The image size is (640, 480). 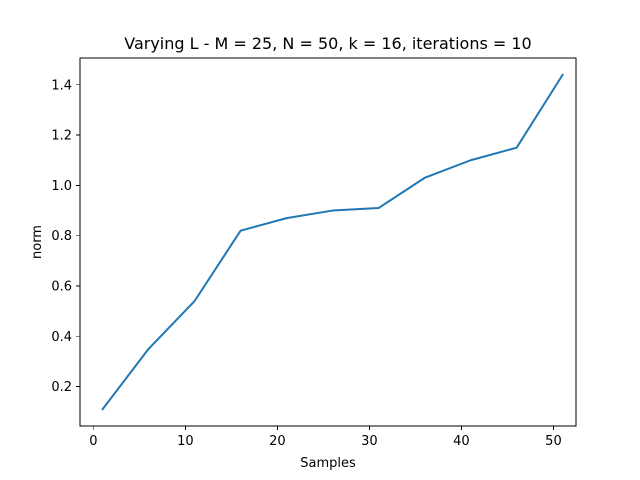 I want to click on x-tick-label: 0, so click(x=93, y=441).